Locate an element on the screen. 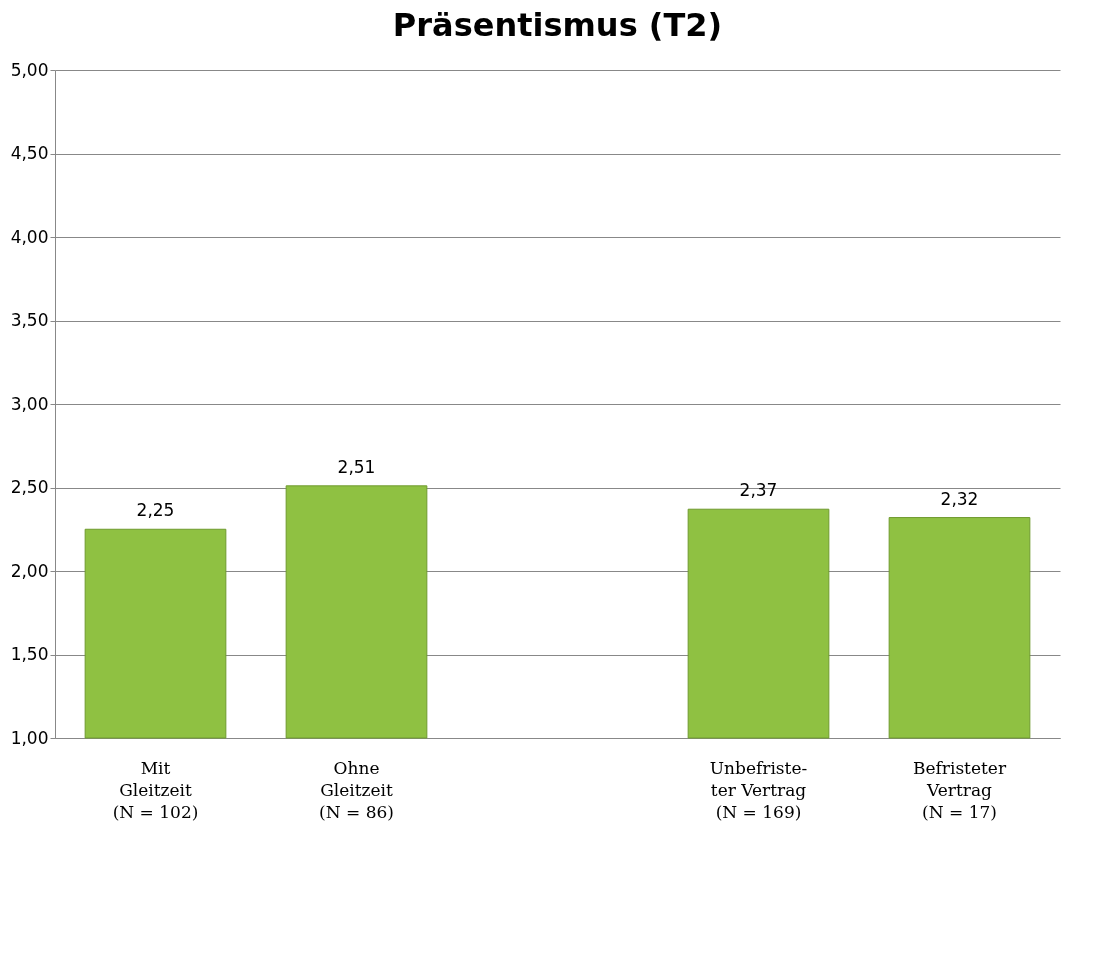 The height and width of the screenshot is (973, 1119). y-tick-label: 5,00 is located at coordinates (29, 69).